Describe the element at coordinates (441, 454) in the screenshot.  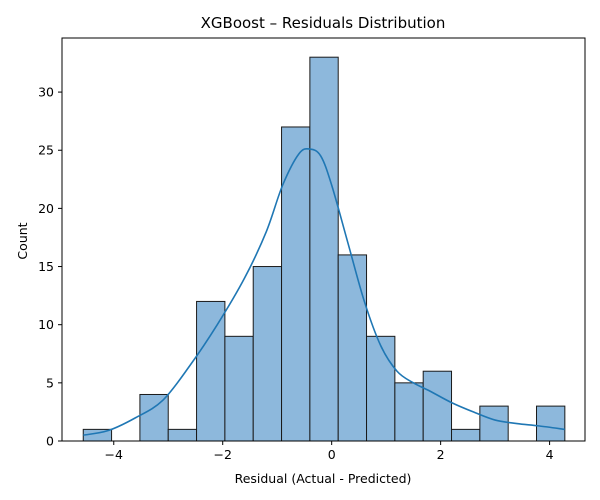
I see `x-tick-label: 2` at that location.